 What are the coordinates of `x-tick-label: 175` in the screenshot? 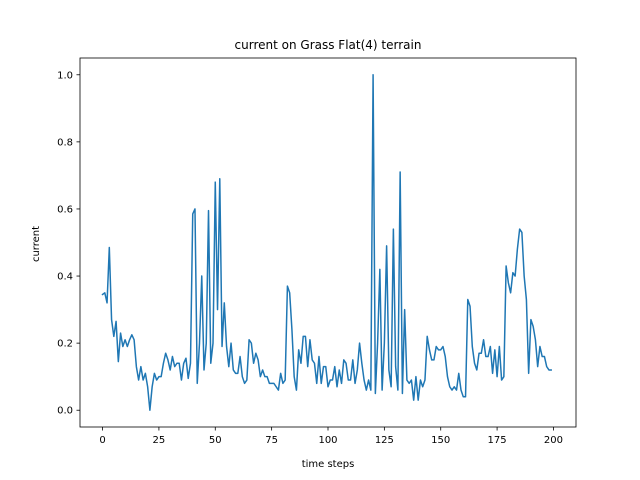 It's located at (497, 440).